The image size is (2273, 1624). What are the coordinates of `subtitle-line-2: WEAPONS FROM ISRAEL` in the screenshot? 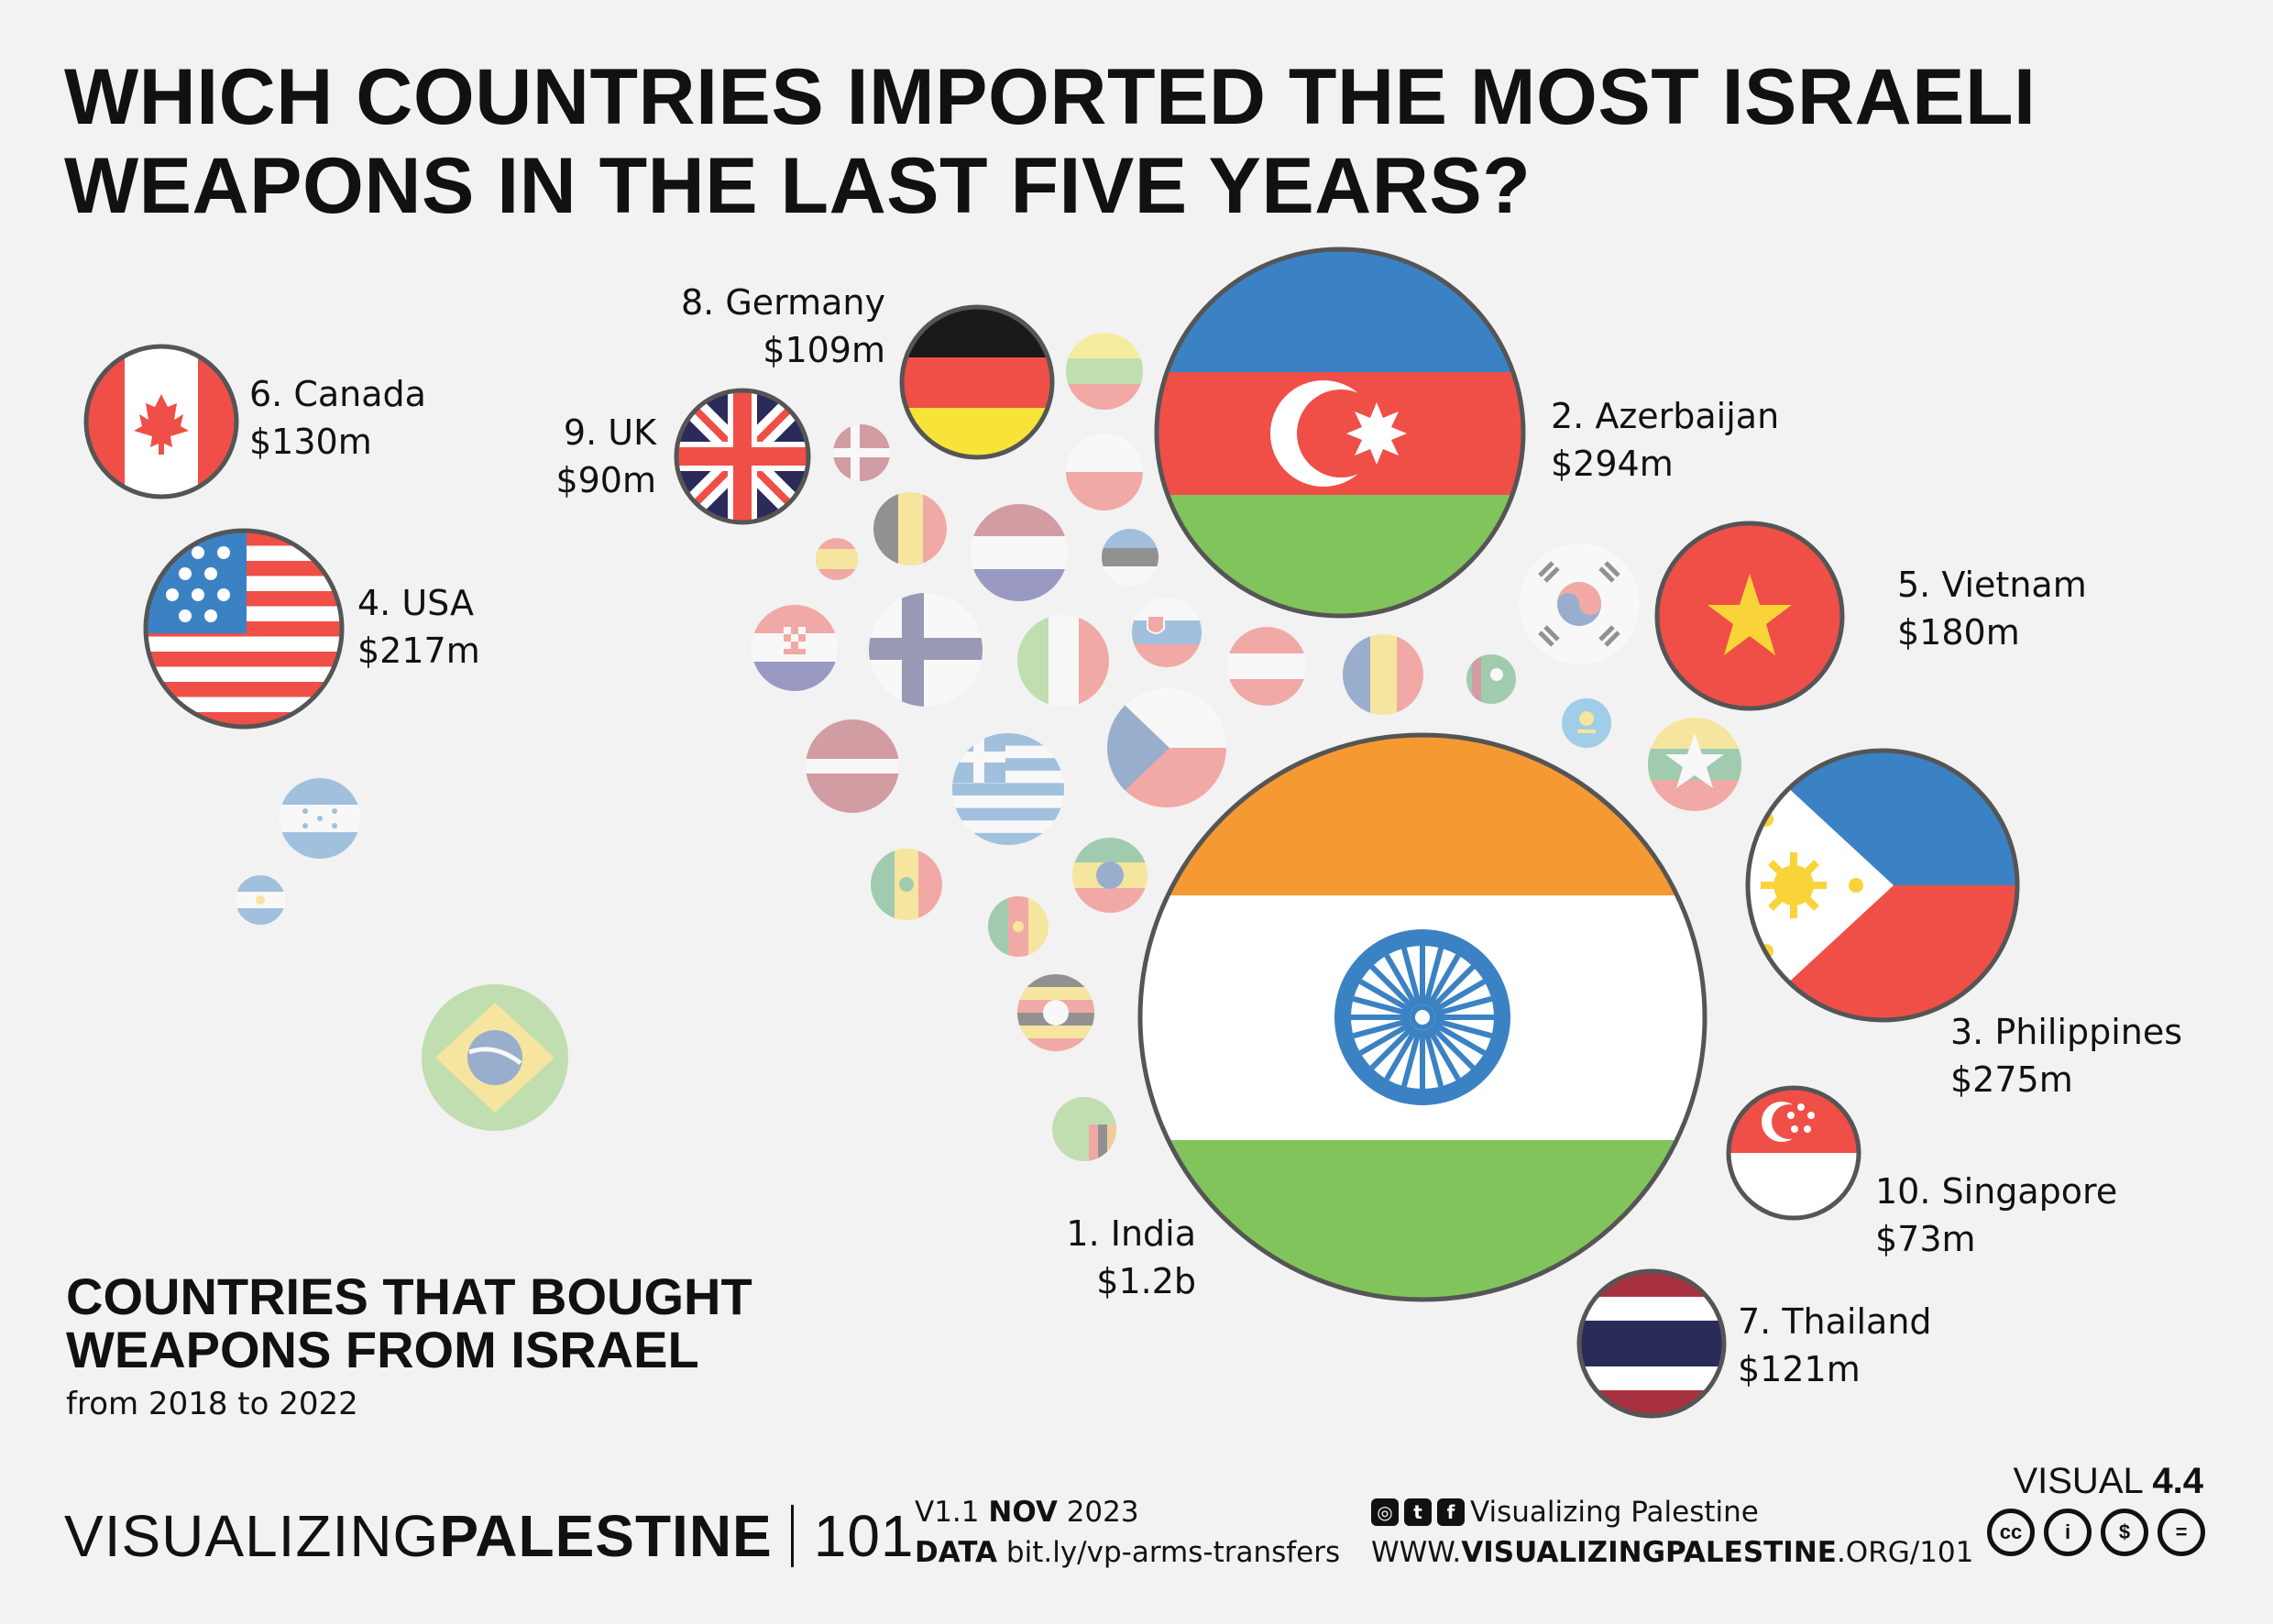 It's located at (382, 1349).